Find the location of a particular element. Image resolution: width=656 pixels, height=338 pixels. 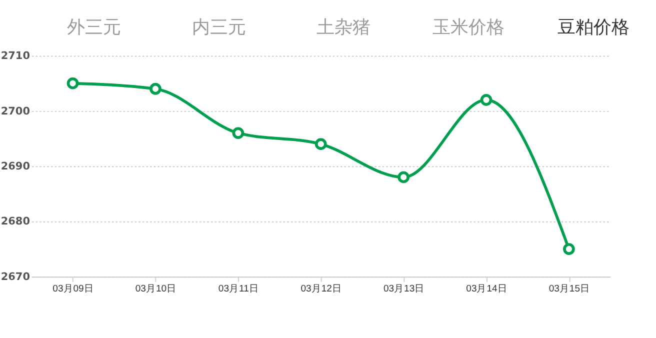

text: 玉米价格 is located at coordinates (468, 26).